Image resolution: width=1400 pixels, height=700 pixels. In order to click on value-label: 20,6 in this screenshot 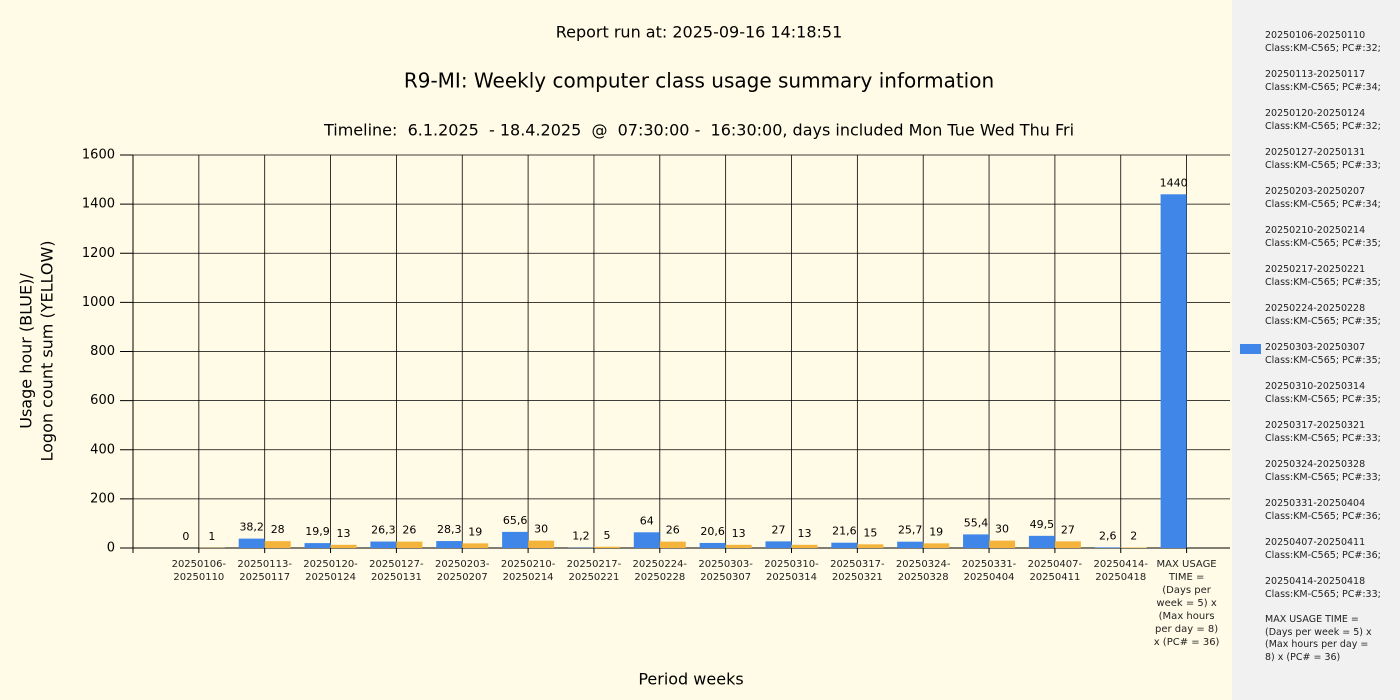, I will do `click(712, 531)`.